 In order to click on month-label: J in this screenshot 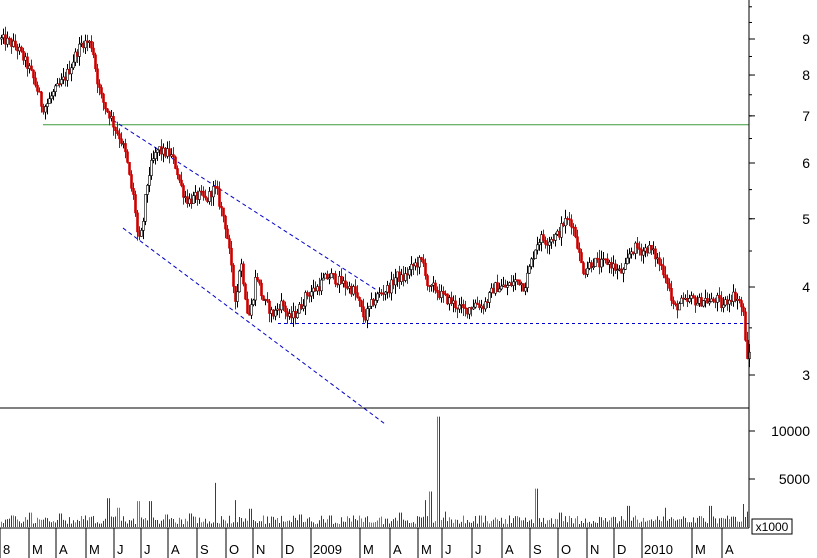, I will do `click(478, 549)`.